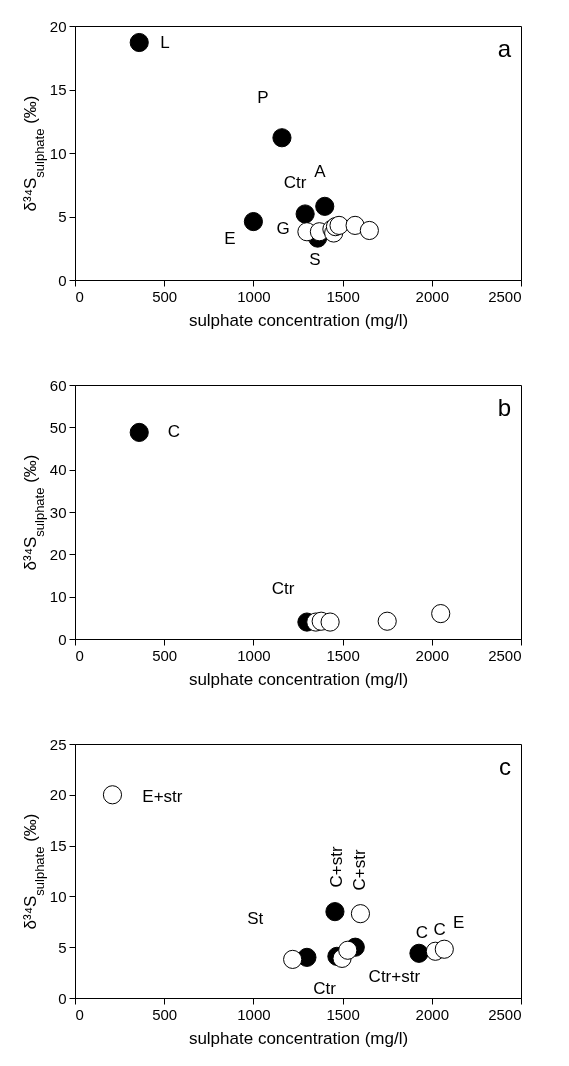 Image resolution: width=569 pixels, height=1066 pixels. Describe the element at coordinates (162, 796) in the screenshot. I see `annotation: E+str` at that location.